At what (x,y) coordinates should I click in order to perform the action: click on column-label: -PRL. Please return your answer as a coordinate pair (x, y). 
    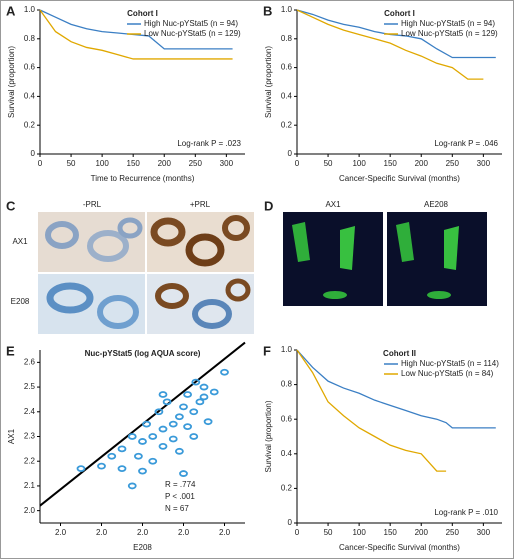
    Looking at the image, I should click on (92, 204).